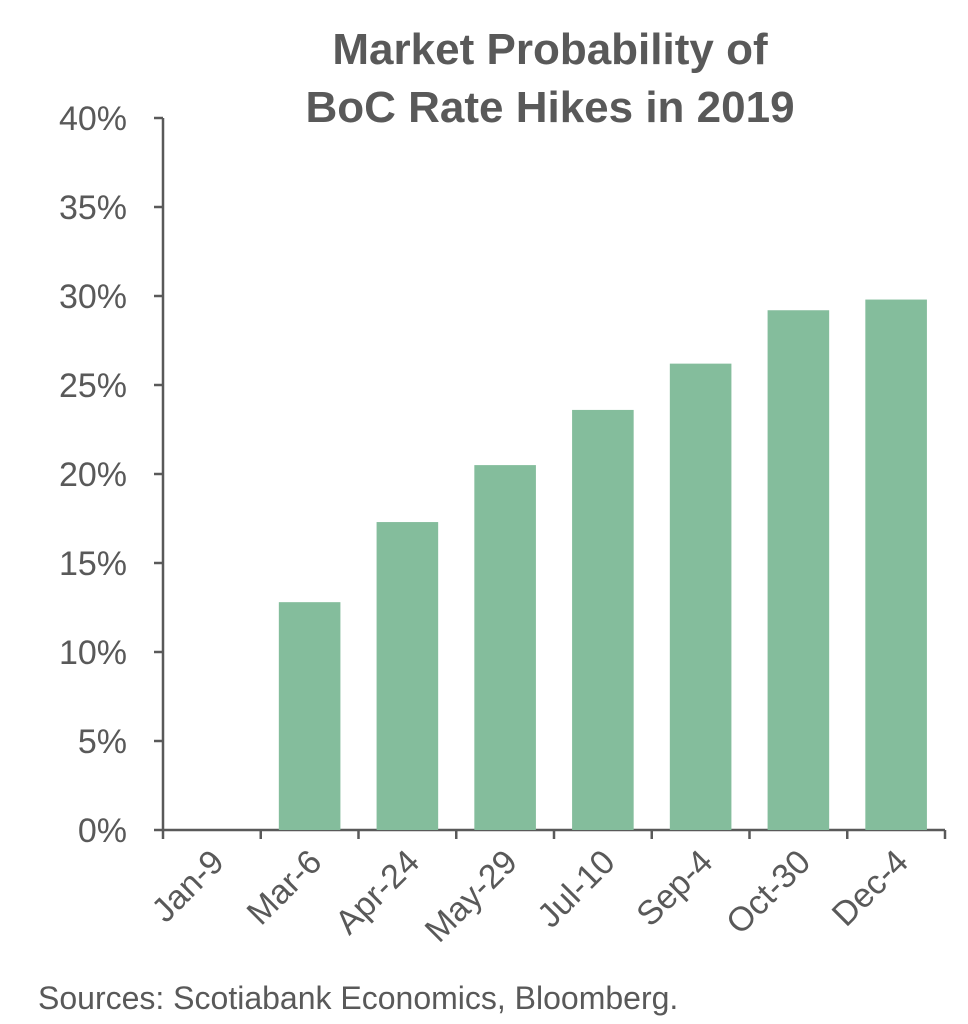 The image size is (968, 1024). Describe the element at coordinates (93, 208) in the screenshot. I see `y-tick-label: 35%` at that location.